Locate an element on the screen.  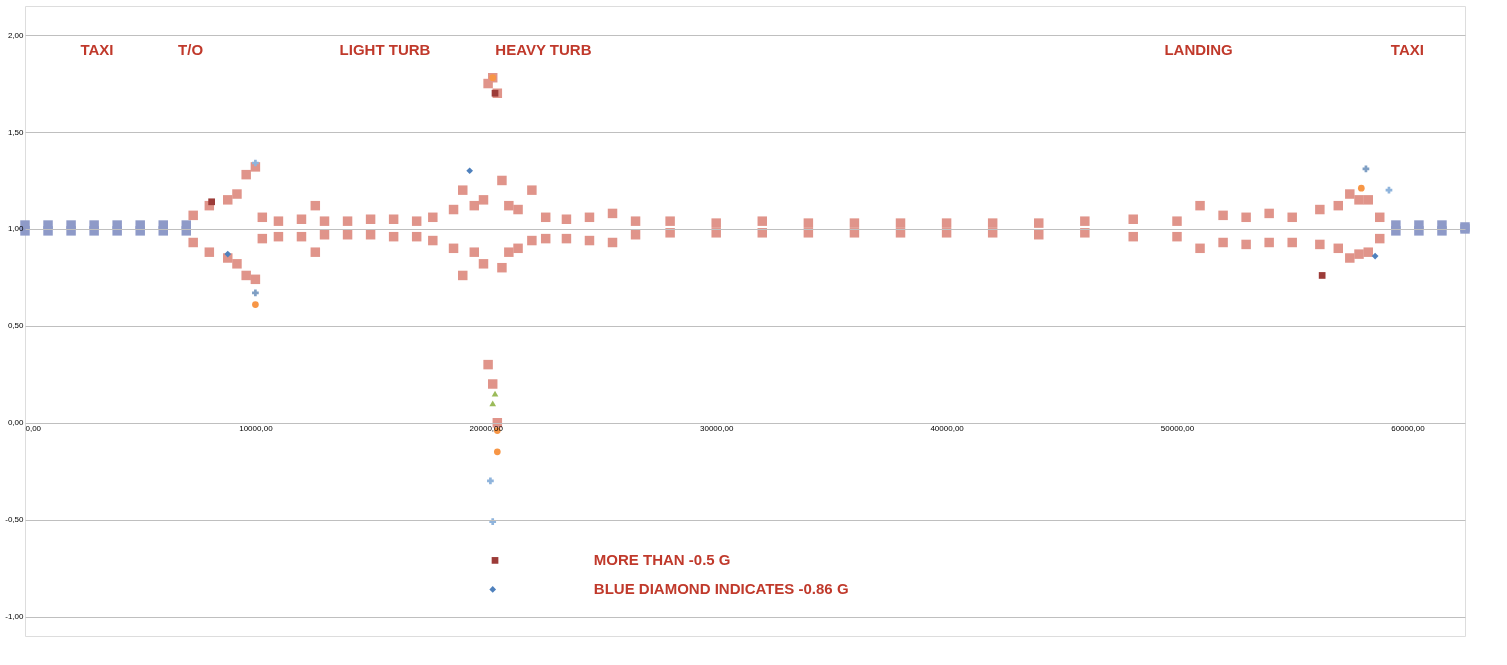
annotation: MORE THAN -0.5 G is located at coordinates (662, 560).